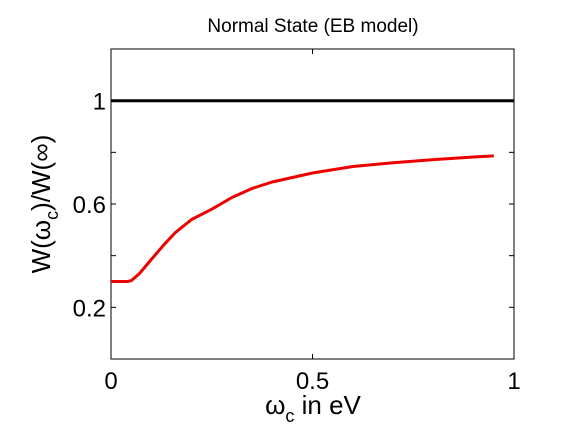 The image size is (581, 437). What do you see at coordinates (110, 381) in the screenshot?
I see `x-tick-label: 0` at bounding box center [110, 381].